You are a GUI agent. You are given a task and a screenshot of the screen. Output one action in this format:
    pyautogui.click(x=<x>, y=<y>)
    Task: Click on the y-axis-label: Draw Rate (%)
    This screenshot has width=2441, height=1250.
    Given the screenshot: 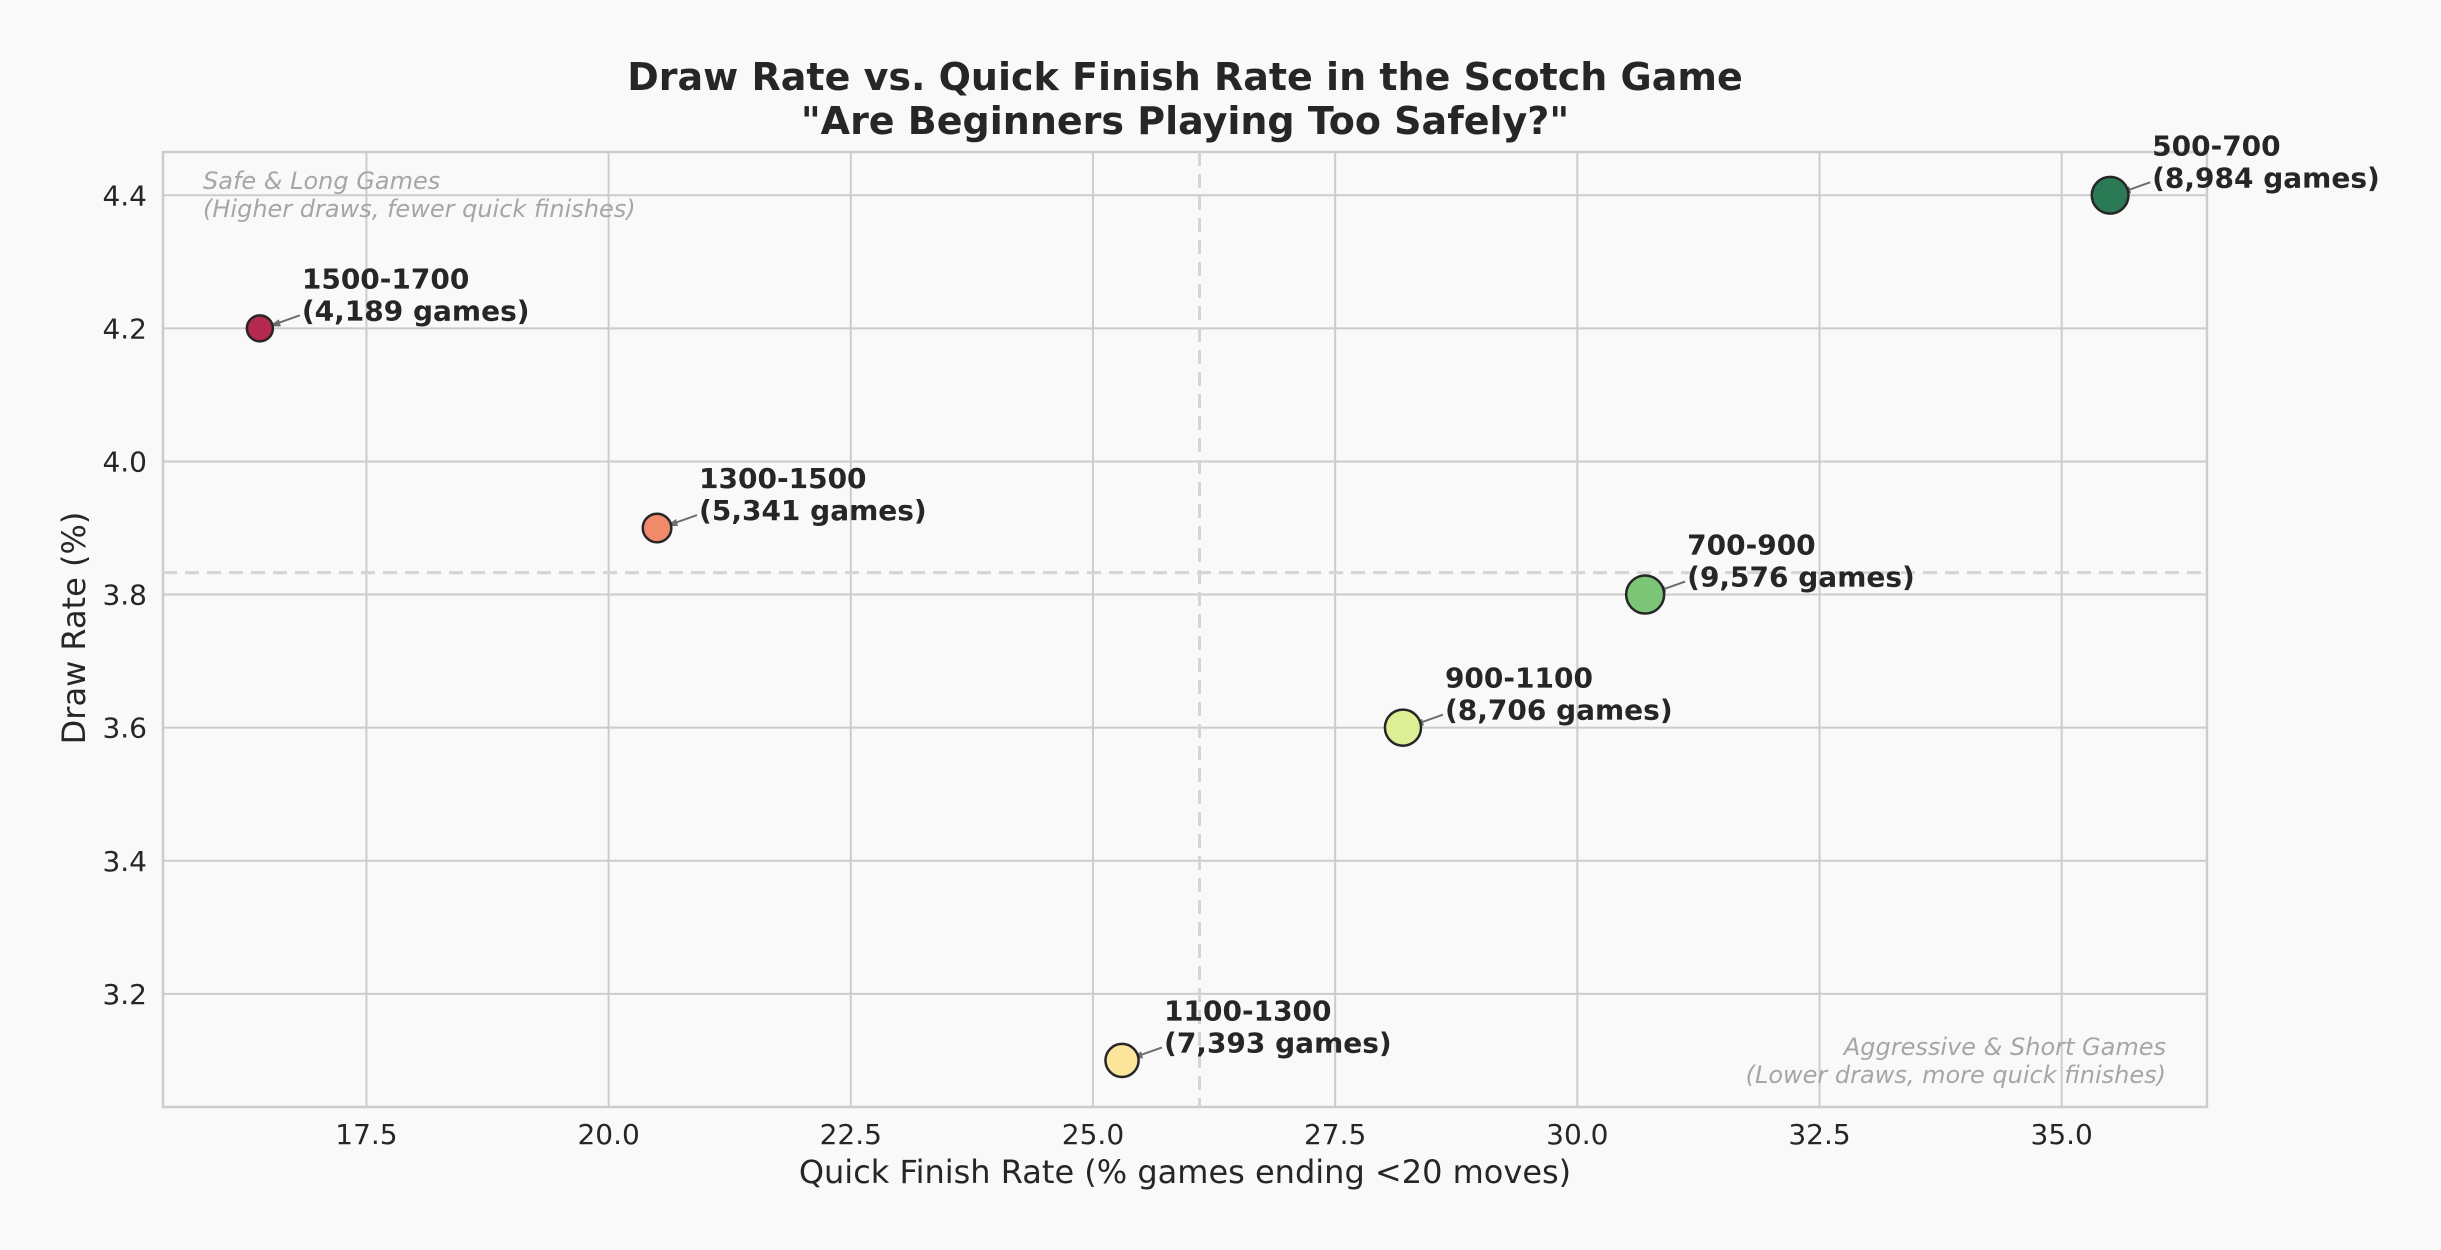 What is the action you would take?
    pyautogui.click(x=74, y=628)
    